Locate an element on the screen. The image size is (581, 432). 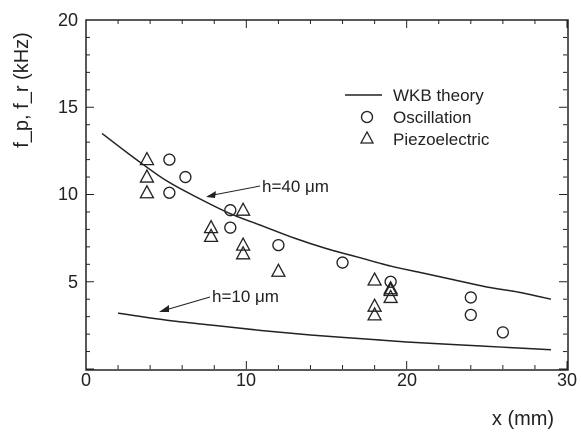
x-tick-label-20: 20 is located at coordinates (407, 380).